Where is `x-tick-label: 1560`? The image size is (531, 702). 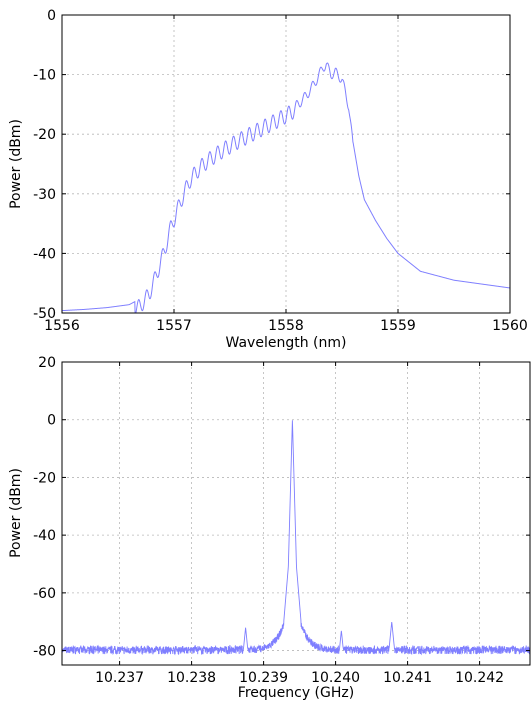 x-tick-label: 1560 is located at coordinates (510, 326).